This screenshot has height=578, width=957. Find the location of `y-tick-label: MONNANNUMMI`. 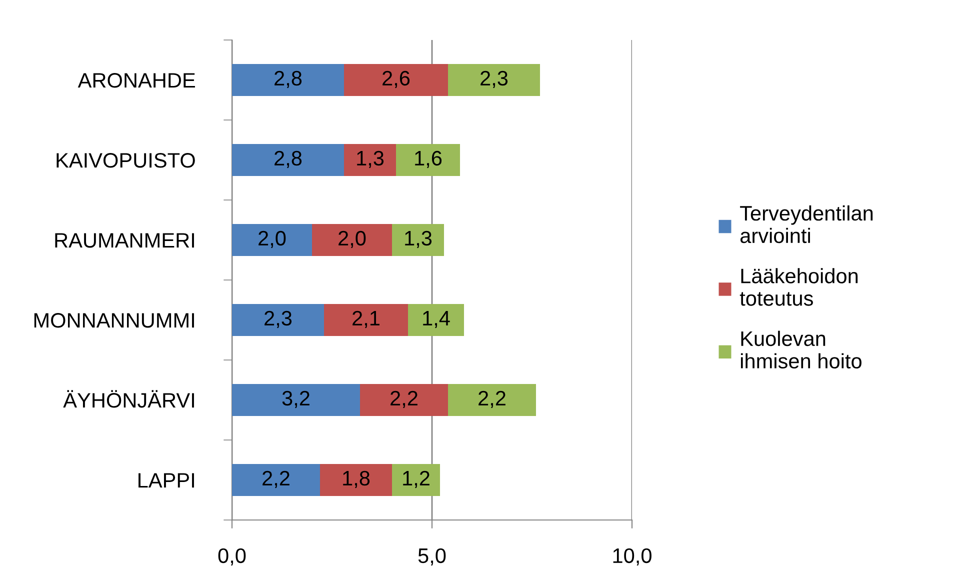

y-tick-label: MONNANNUMMI is located at coordinates (114, 320).